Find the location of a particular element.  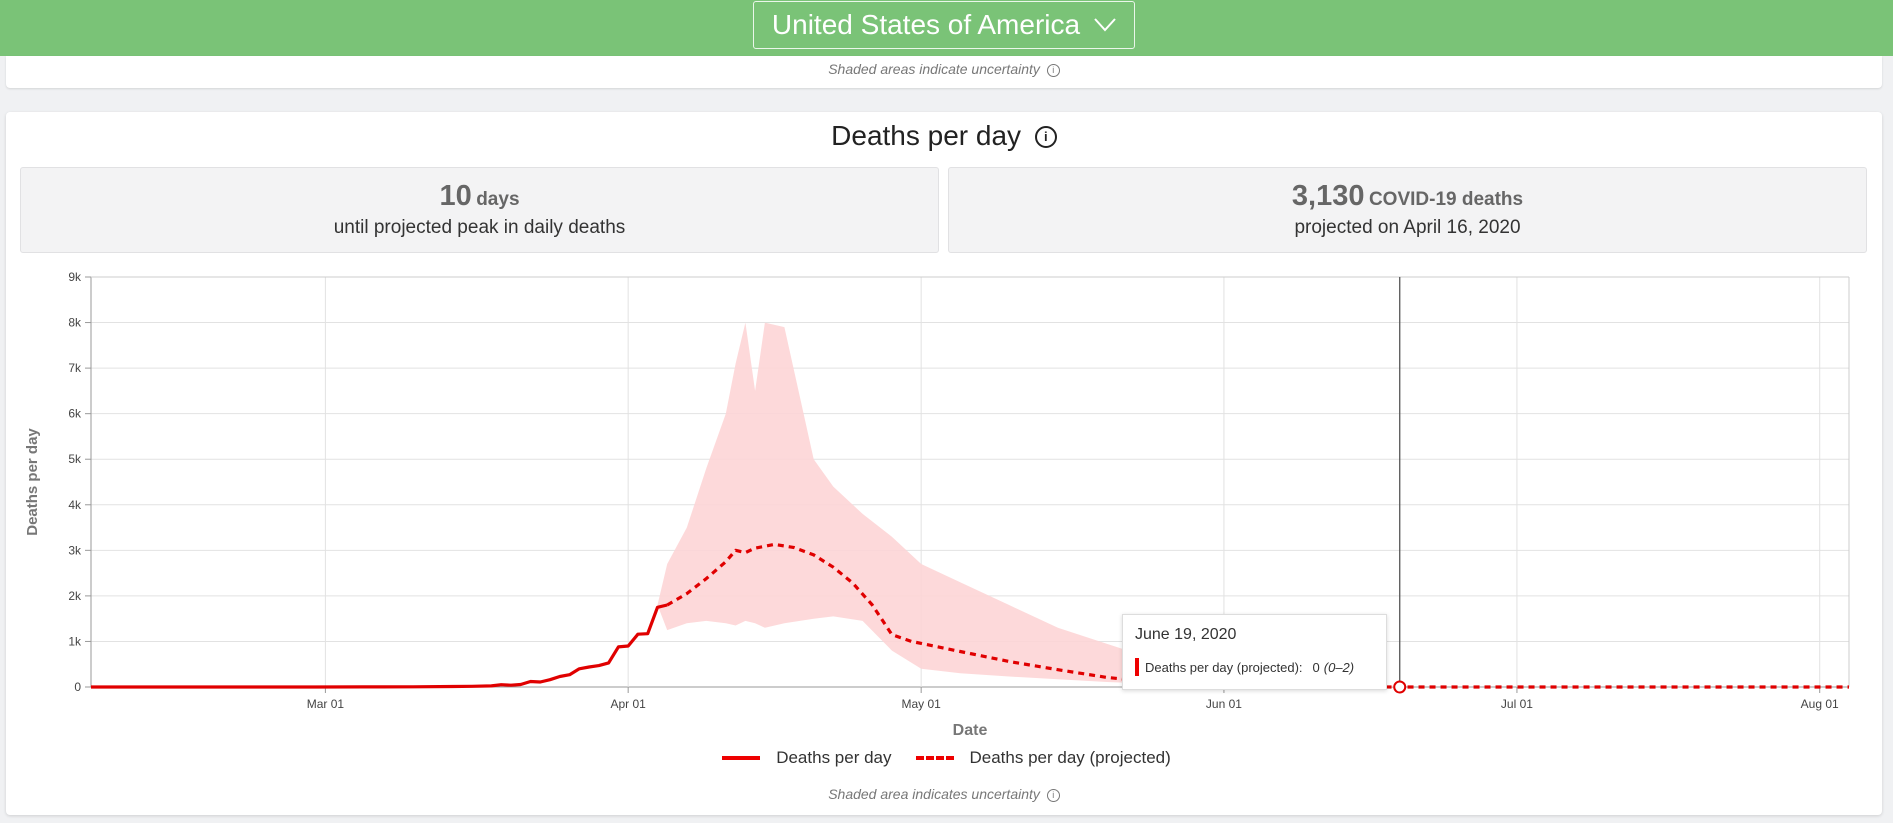

country-select-label: United States of America is located at coordinates (926, 24).